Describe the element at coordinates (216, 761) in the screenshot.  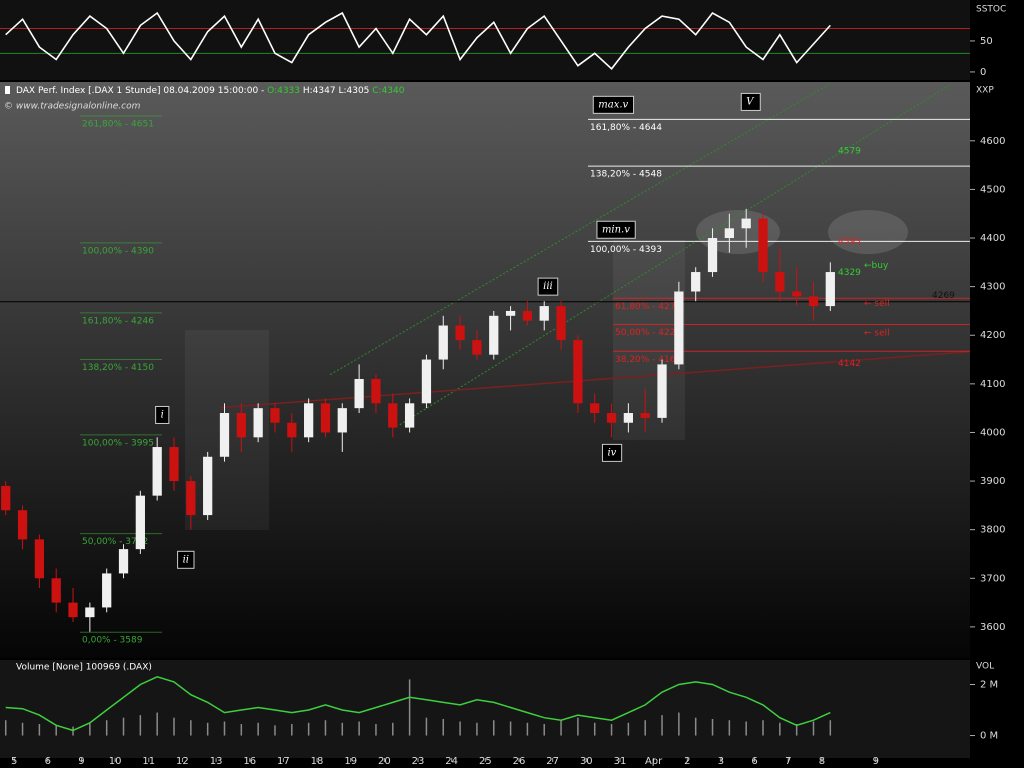
I see `x-tick-label: 13` at that location.